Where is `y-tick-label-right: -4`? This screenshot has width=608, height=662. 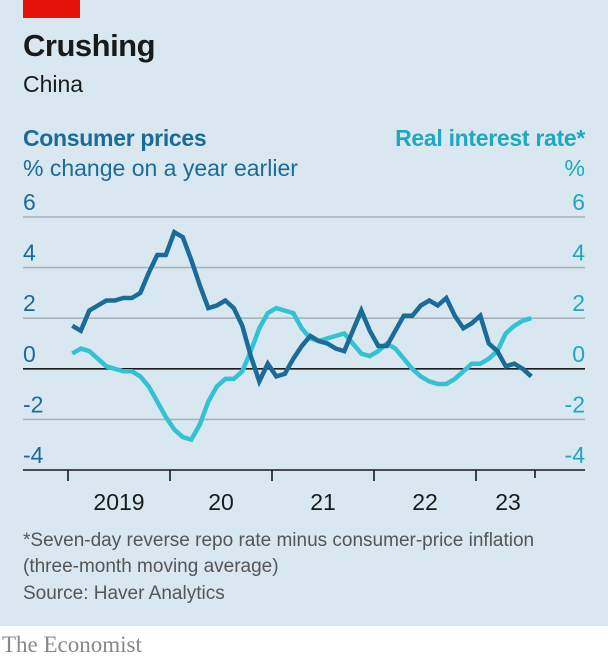 y-tick-label-right: -4 is located at coordinates (575, 455).